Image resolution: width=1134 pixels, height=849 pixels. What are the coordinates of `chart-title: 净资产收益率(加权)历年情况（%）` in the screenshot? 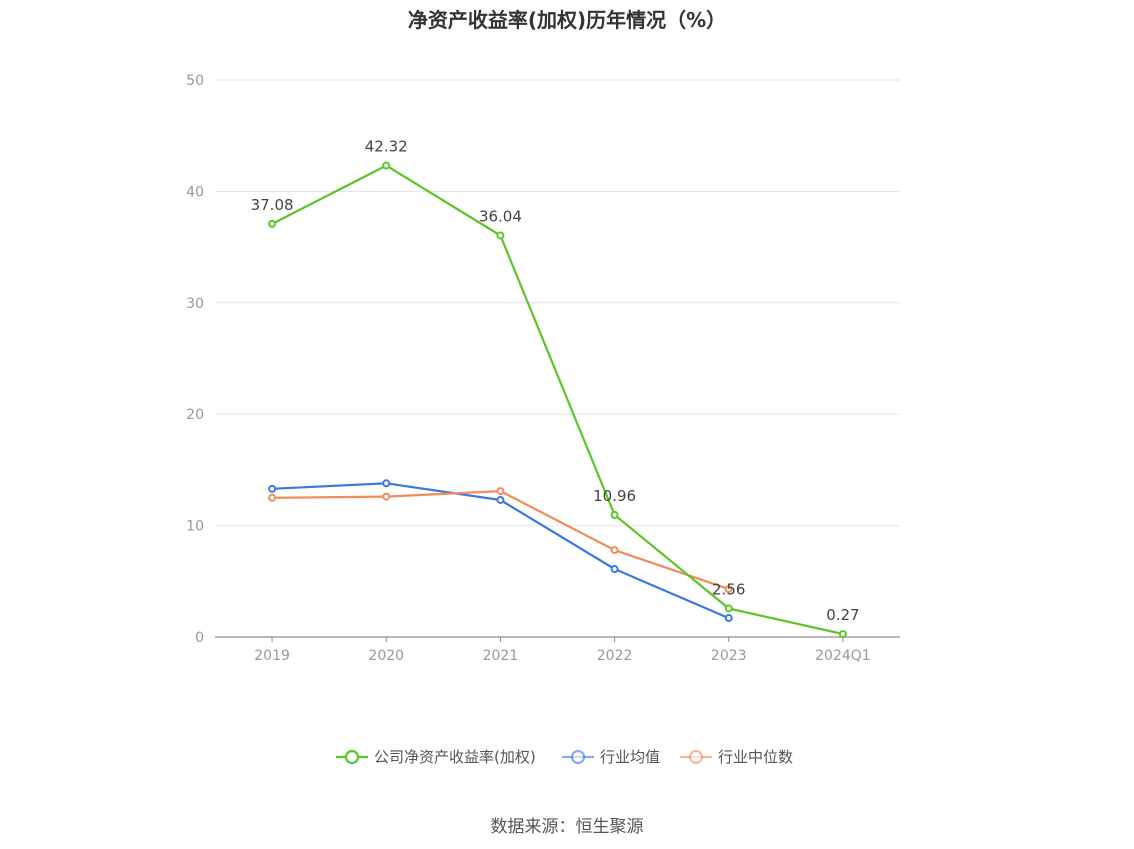 It's located at (567, 20).